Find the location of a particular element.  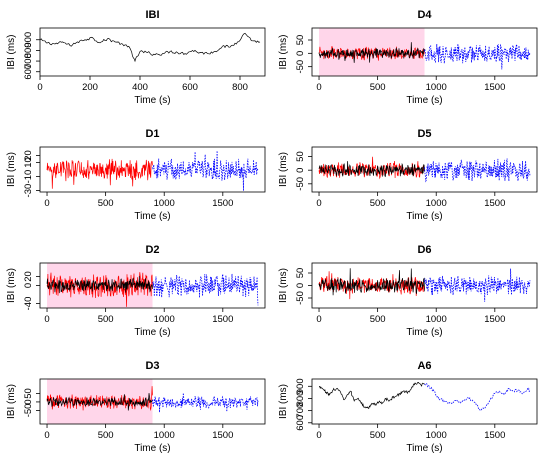

y-tick-label: 700 is located at coordinates (300, 411).